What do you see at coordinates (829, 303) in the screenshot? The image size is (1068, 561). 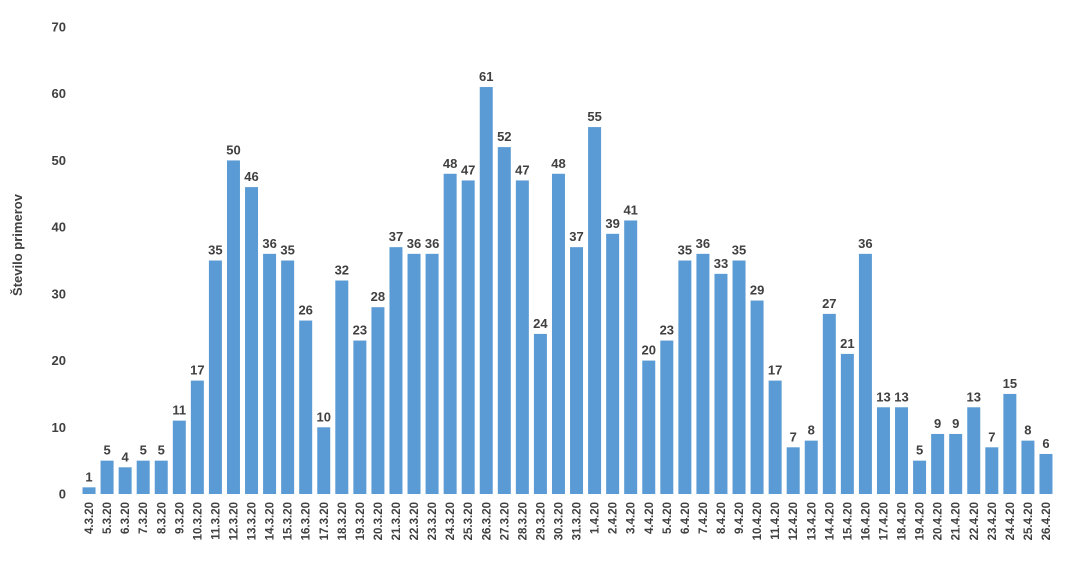 I see `data-label: 27` at bounding box center [829, 303].